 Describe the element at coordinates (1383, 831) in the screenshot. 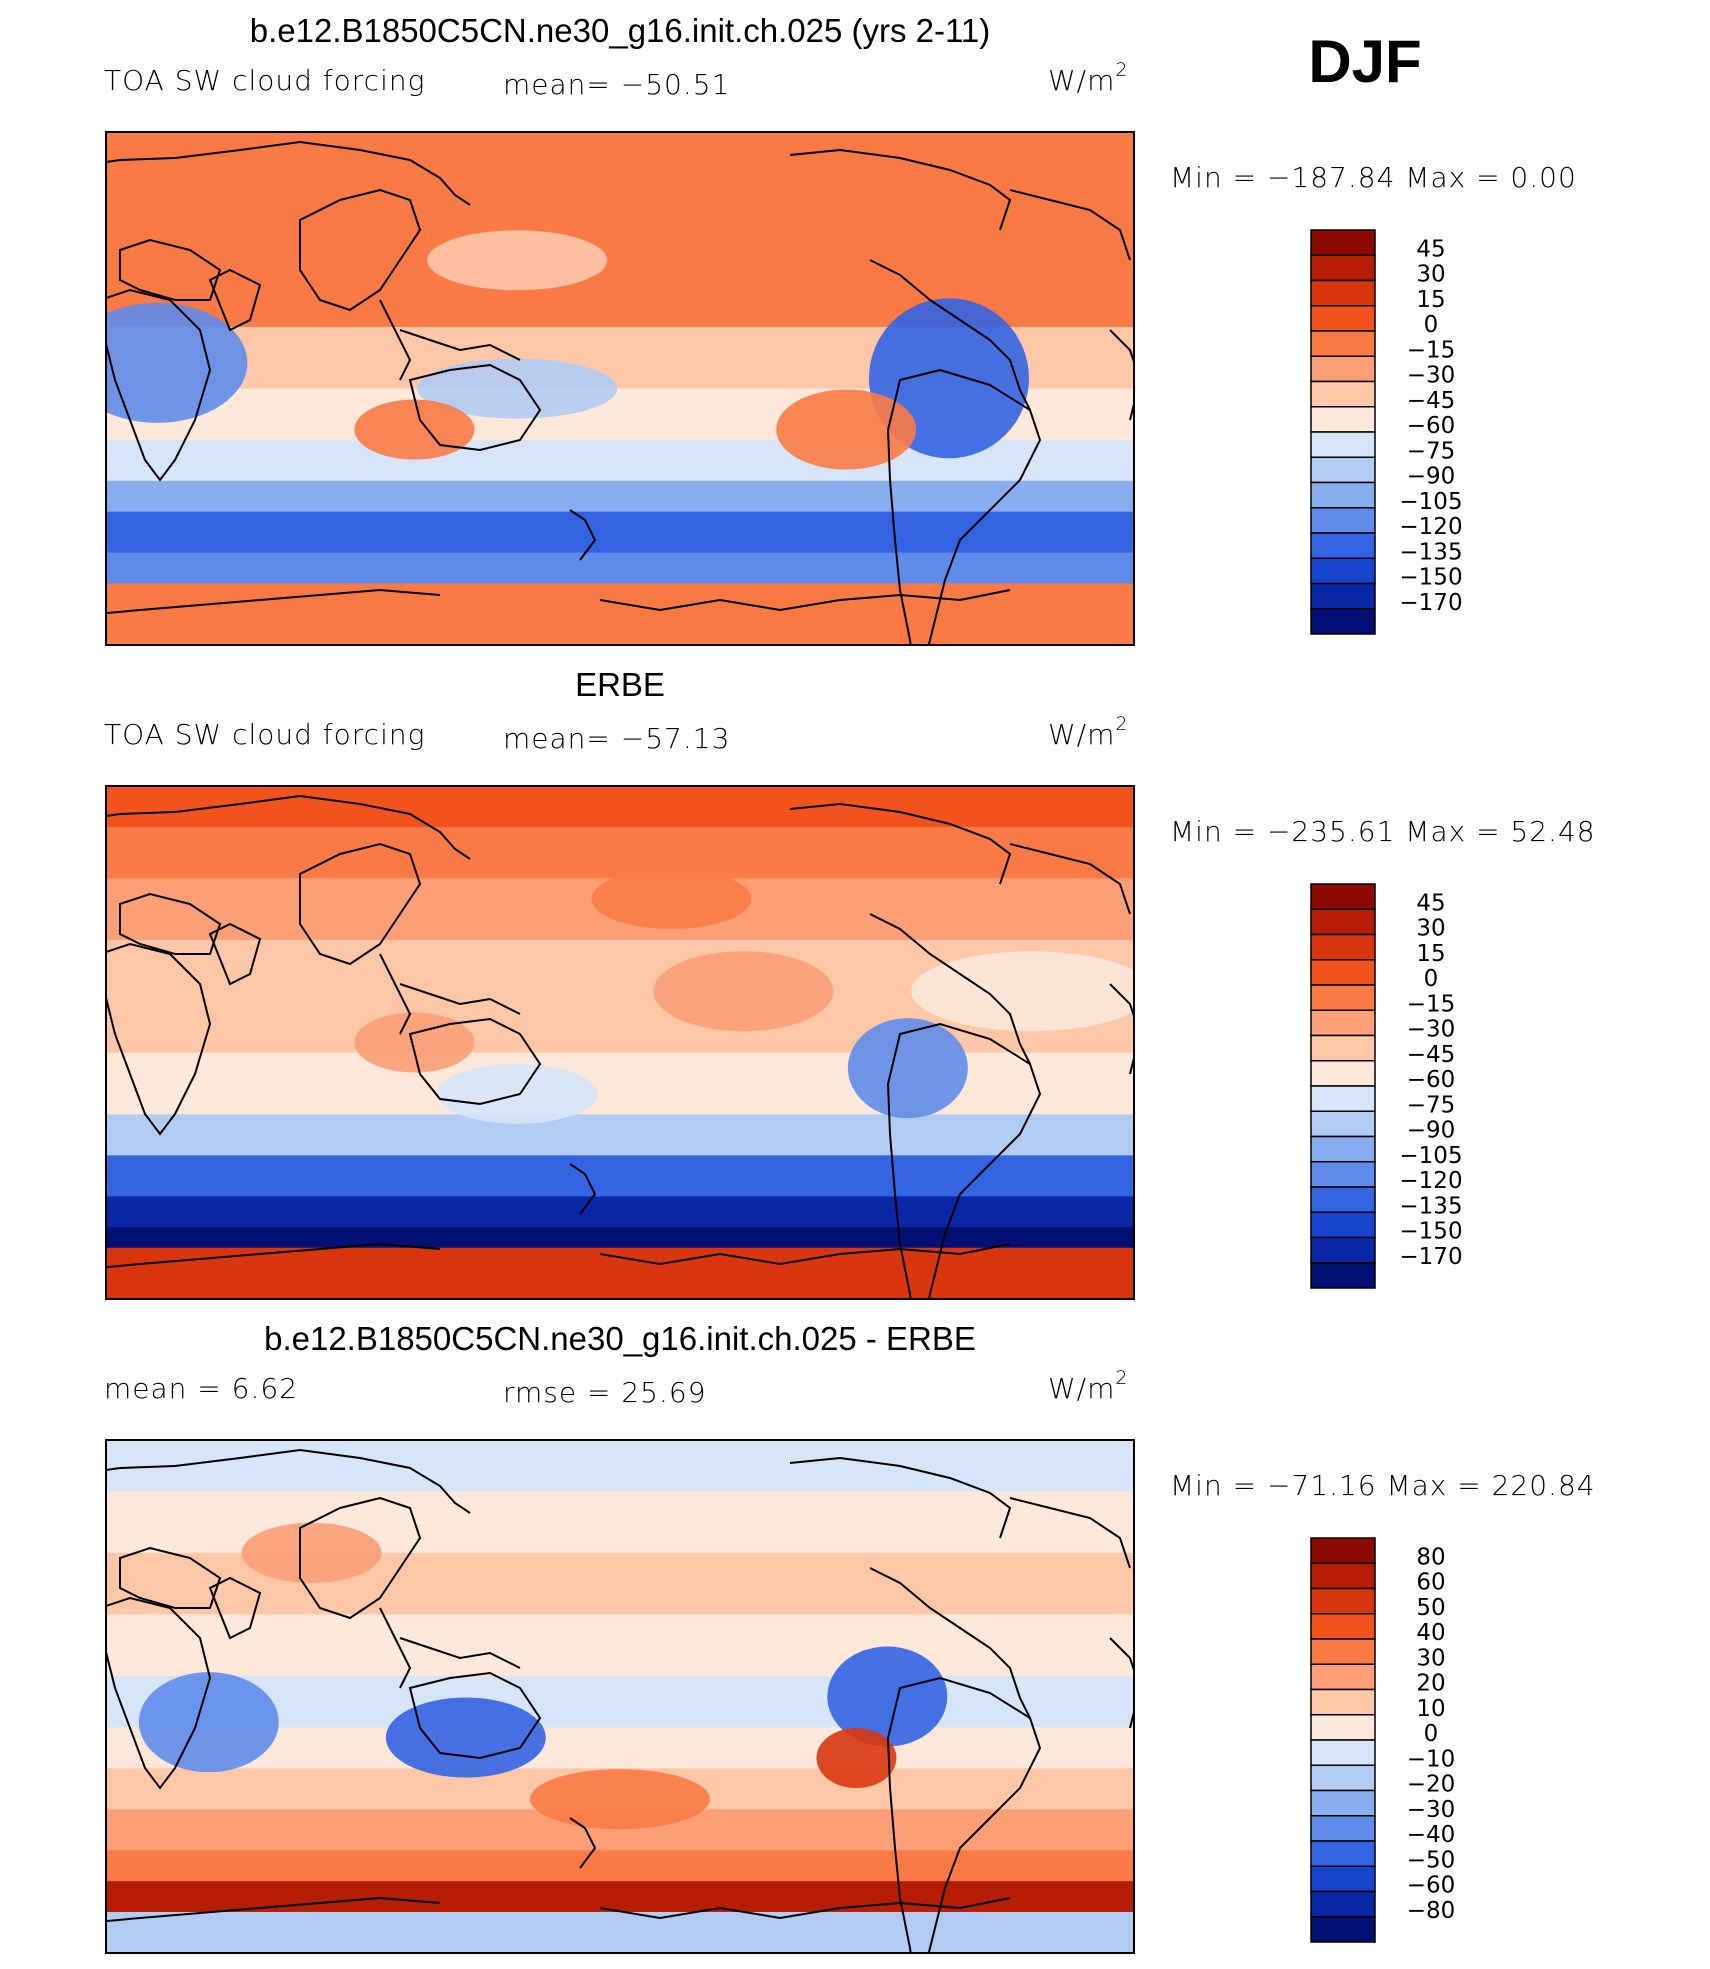

I see `minmax-label: Min = −235.61 Max = 52.48` at that location.